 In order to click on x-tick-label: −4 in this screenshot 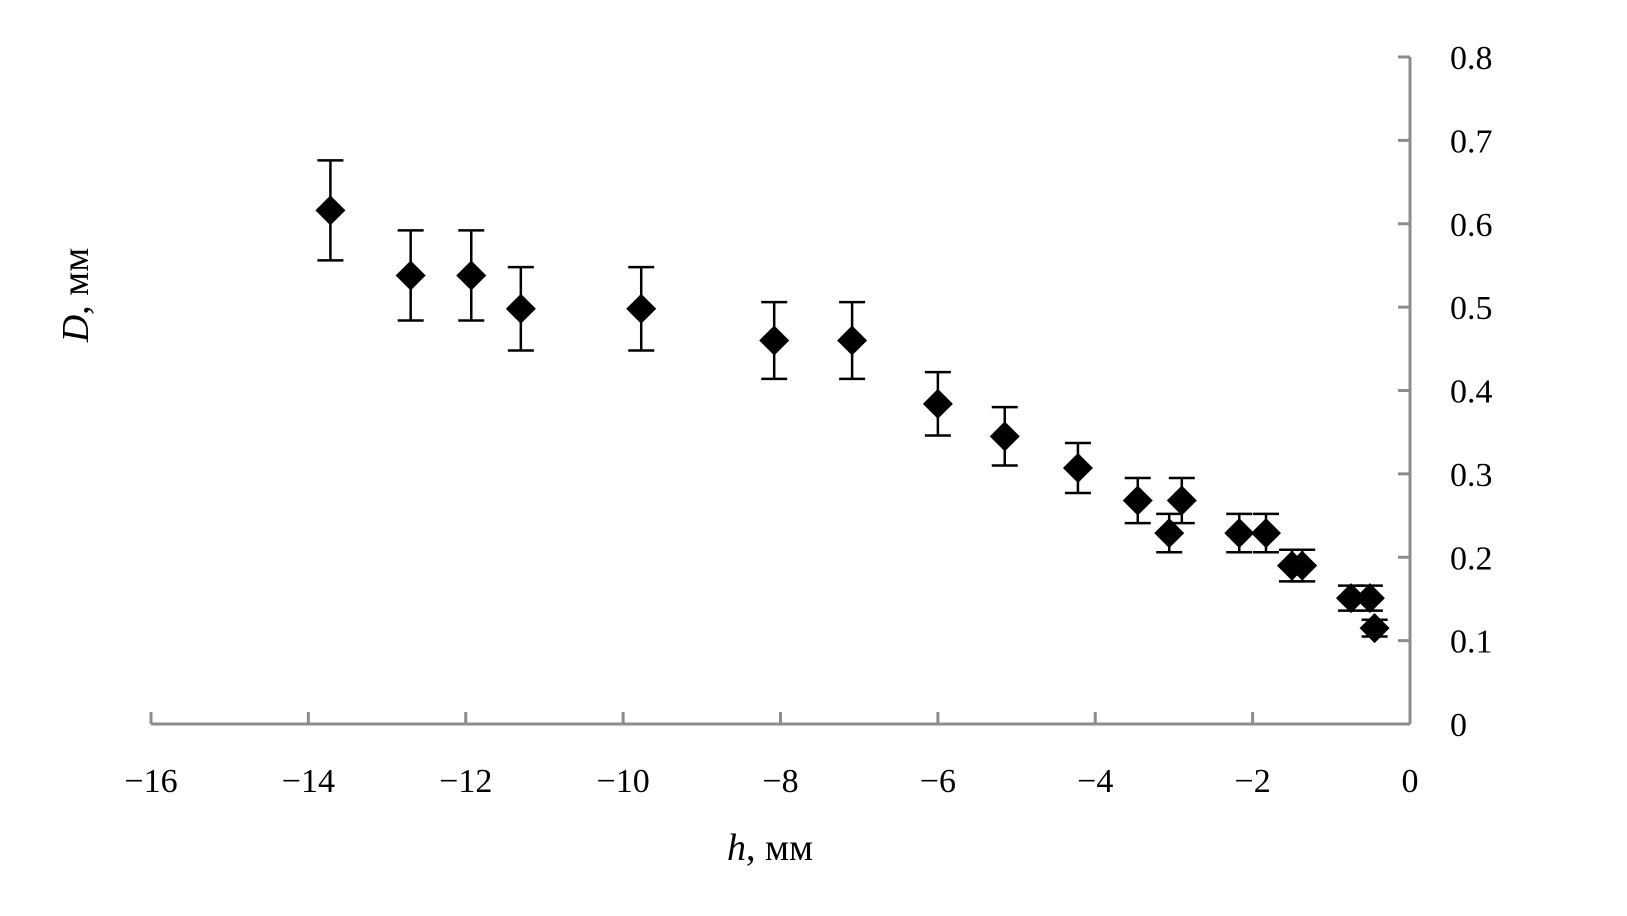, I will do `click(1095, 781)`.